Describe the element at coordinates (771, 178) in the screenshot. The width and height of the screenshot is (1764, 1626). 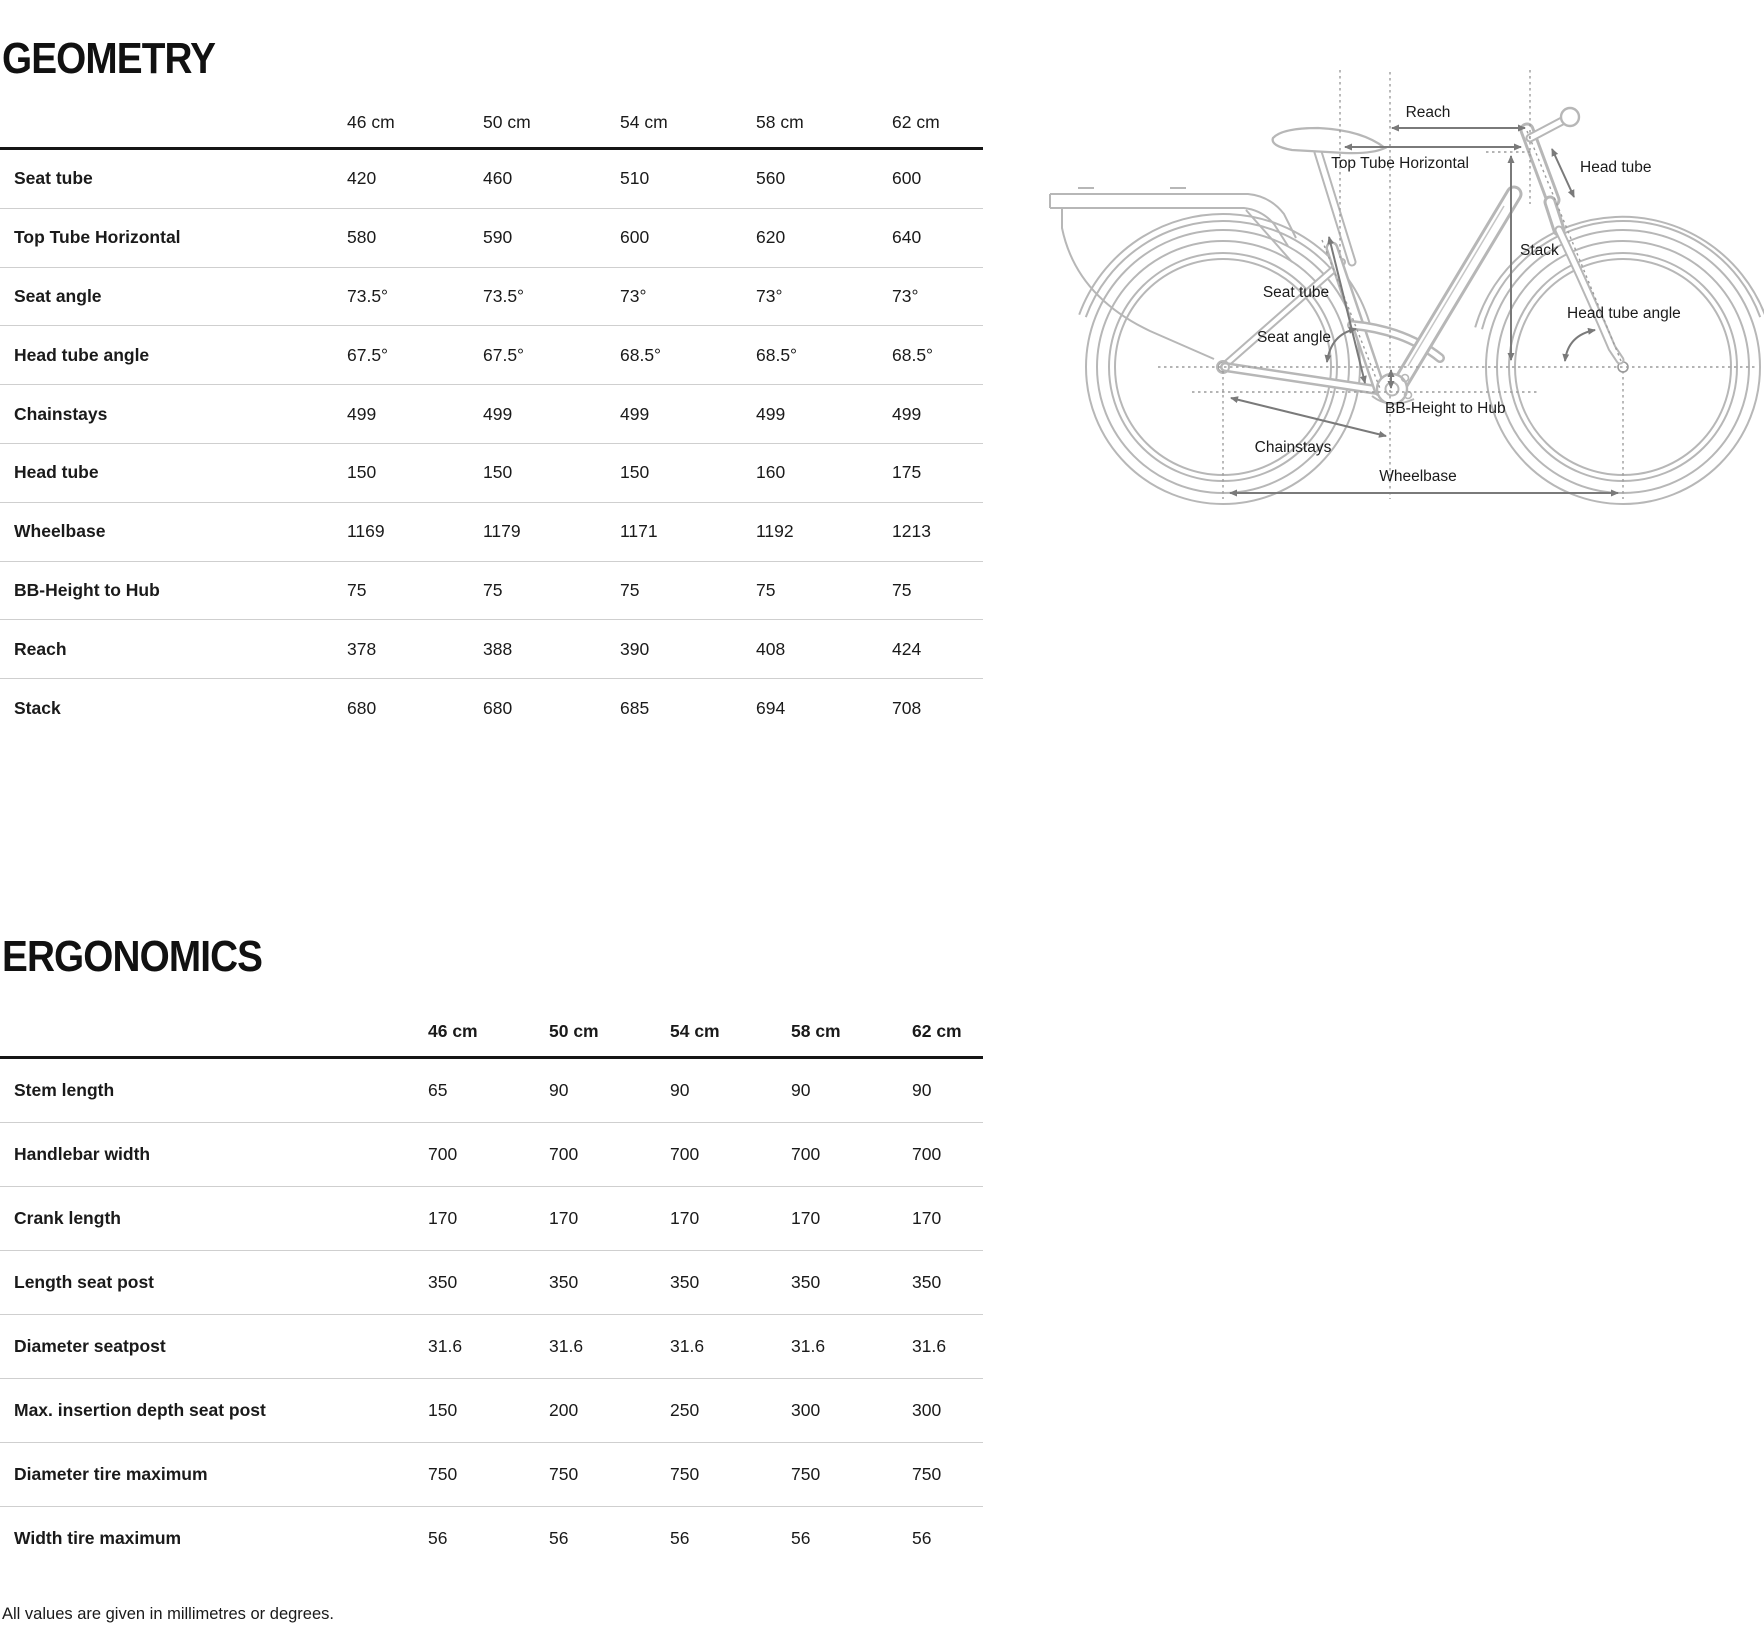
I see `row-value: 560` at that location.